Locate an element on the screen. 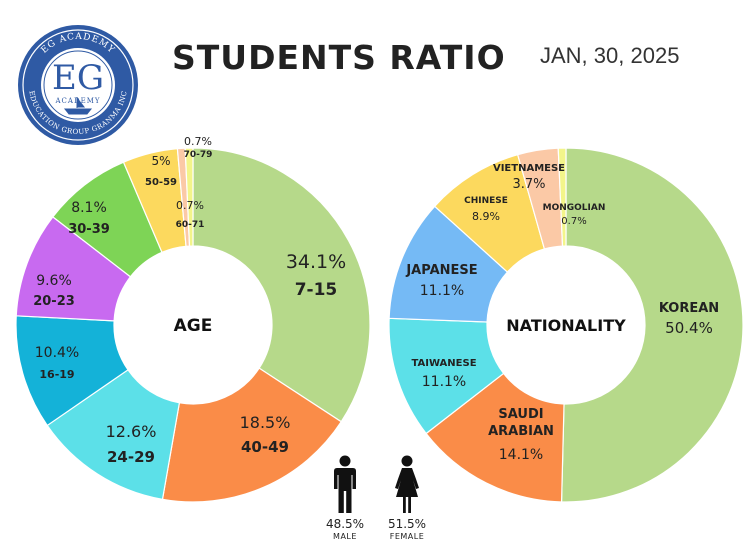 The width and height of the screenshot is (745, 559). age-pct-label-60-71: 0.7% is located at coordinates (190, 205).